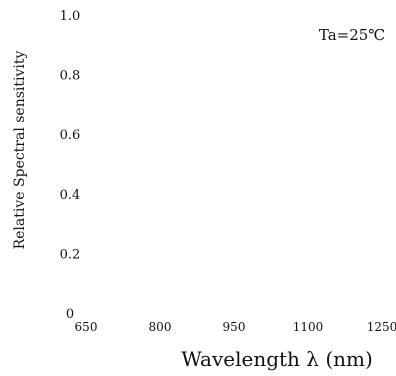 The image size is (396, 376). I want to click on y-tick-label: 0.6, so click(70, 135).